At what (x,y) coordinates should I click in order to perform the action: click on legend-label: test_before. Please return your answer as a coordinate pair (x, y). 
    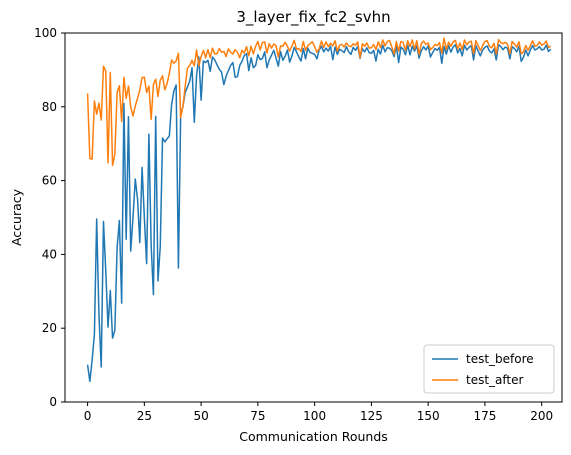
    Looking at the image, I should click on (500, 359).